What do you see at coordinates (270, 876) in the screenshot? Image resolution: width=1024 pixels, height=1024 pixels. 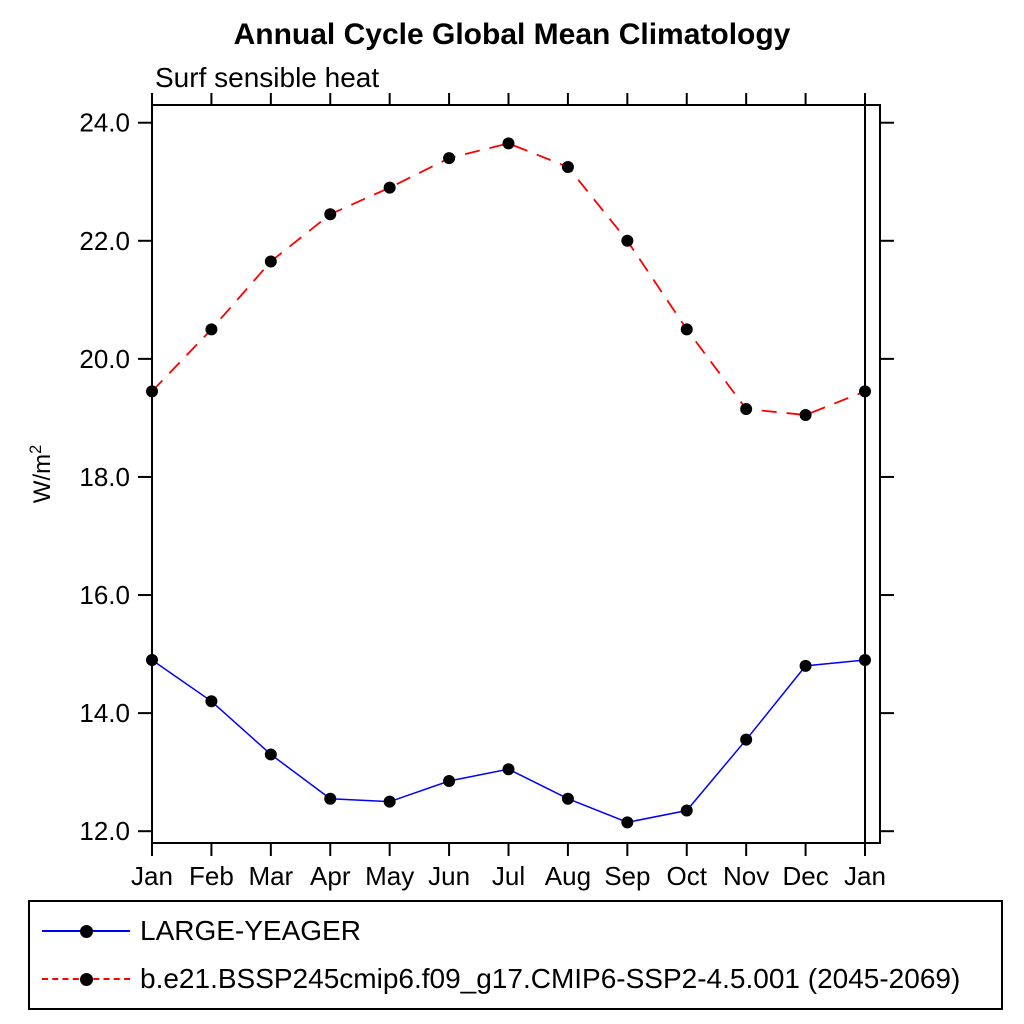 I see `x-tick-label: Mar` at bounding box center [270, 876].